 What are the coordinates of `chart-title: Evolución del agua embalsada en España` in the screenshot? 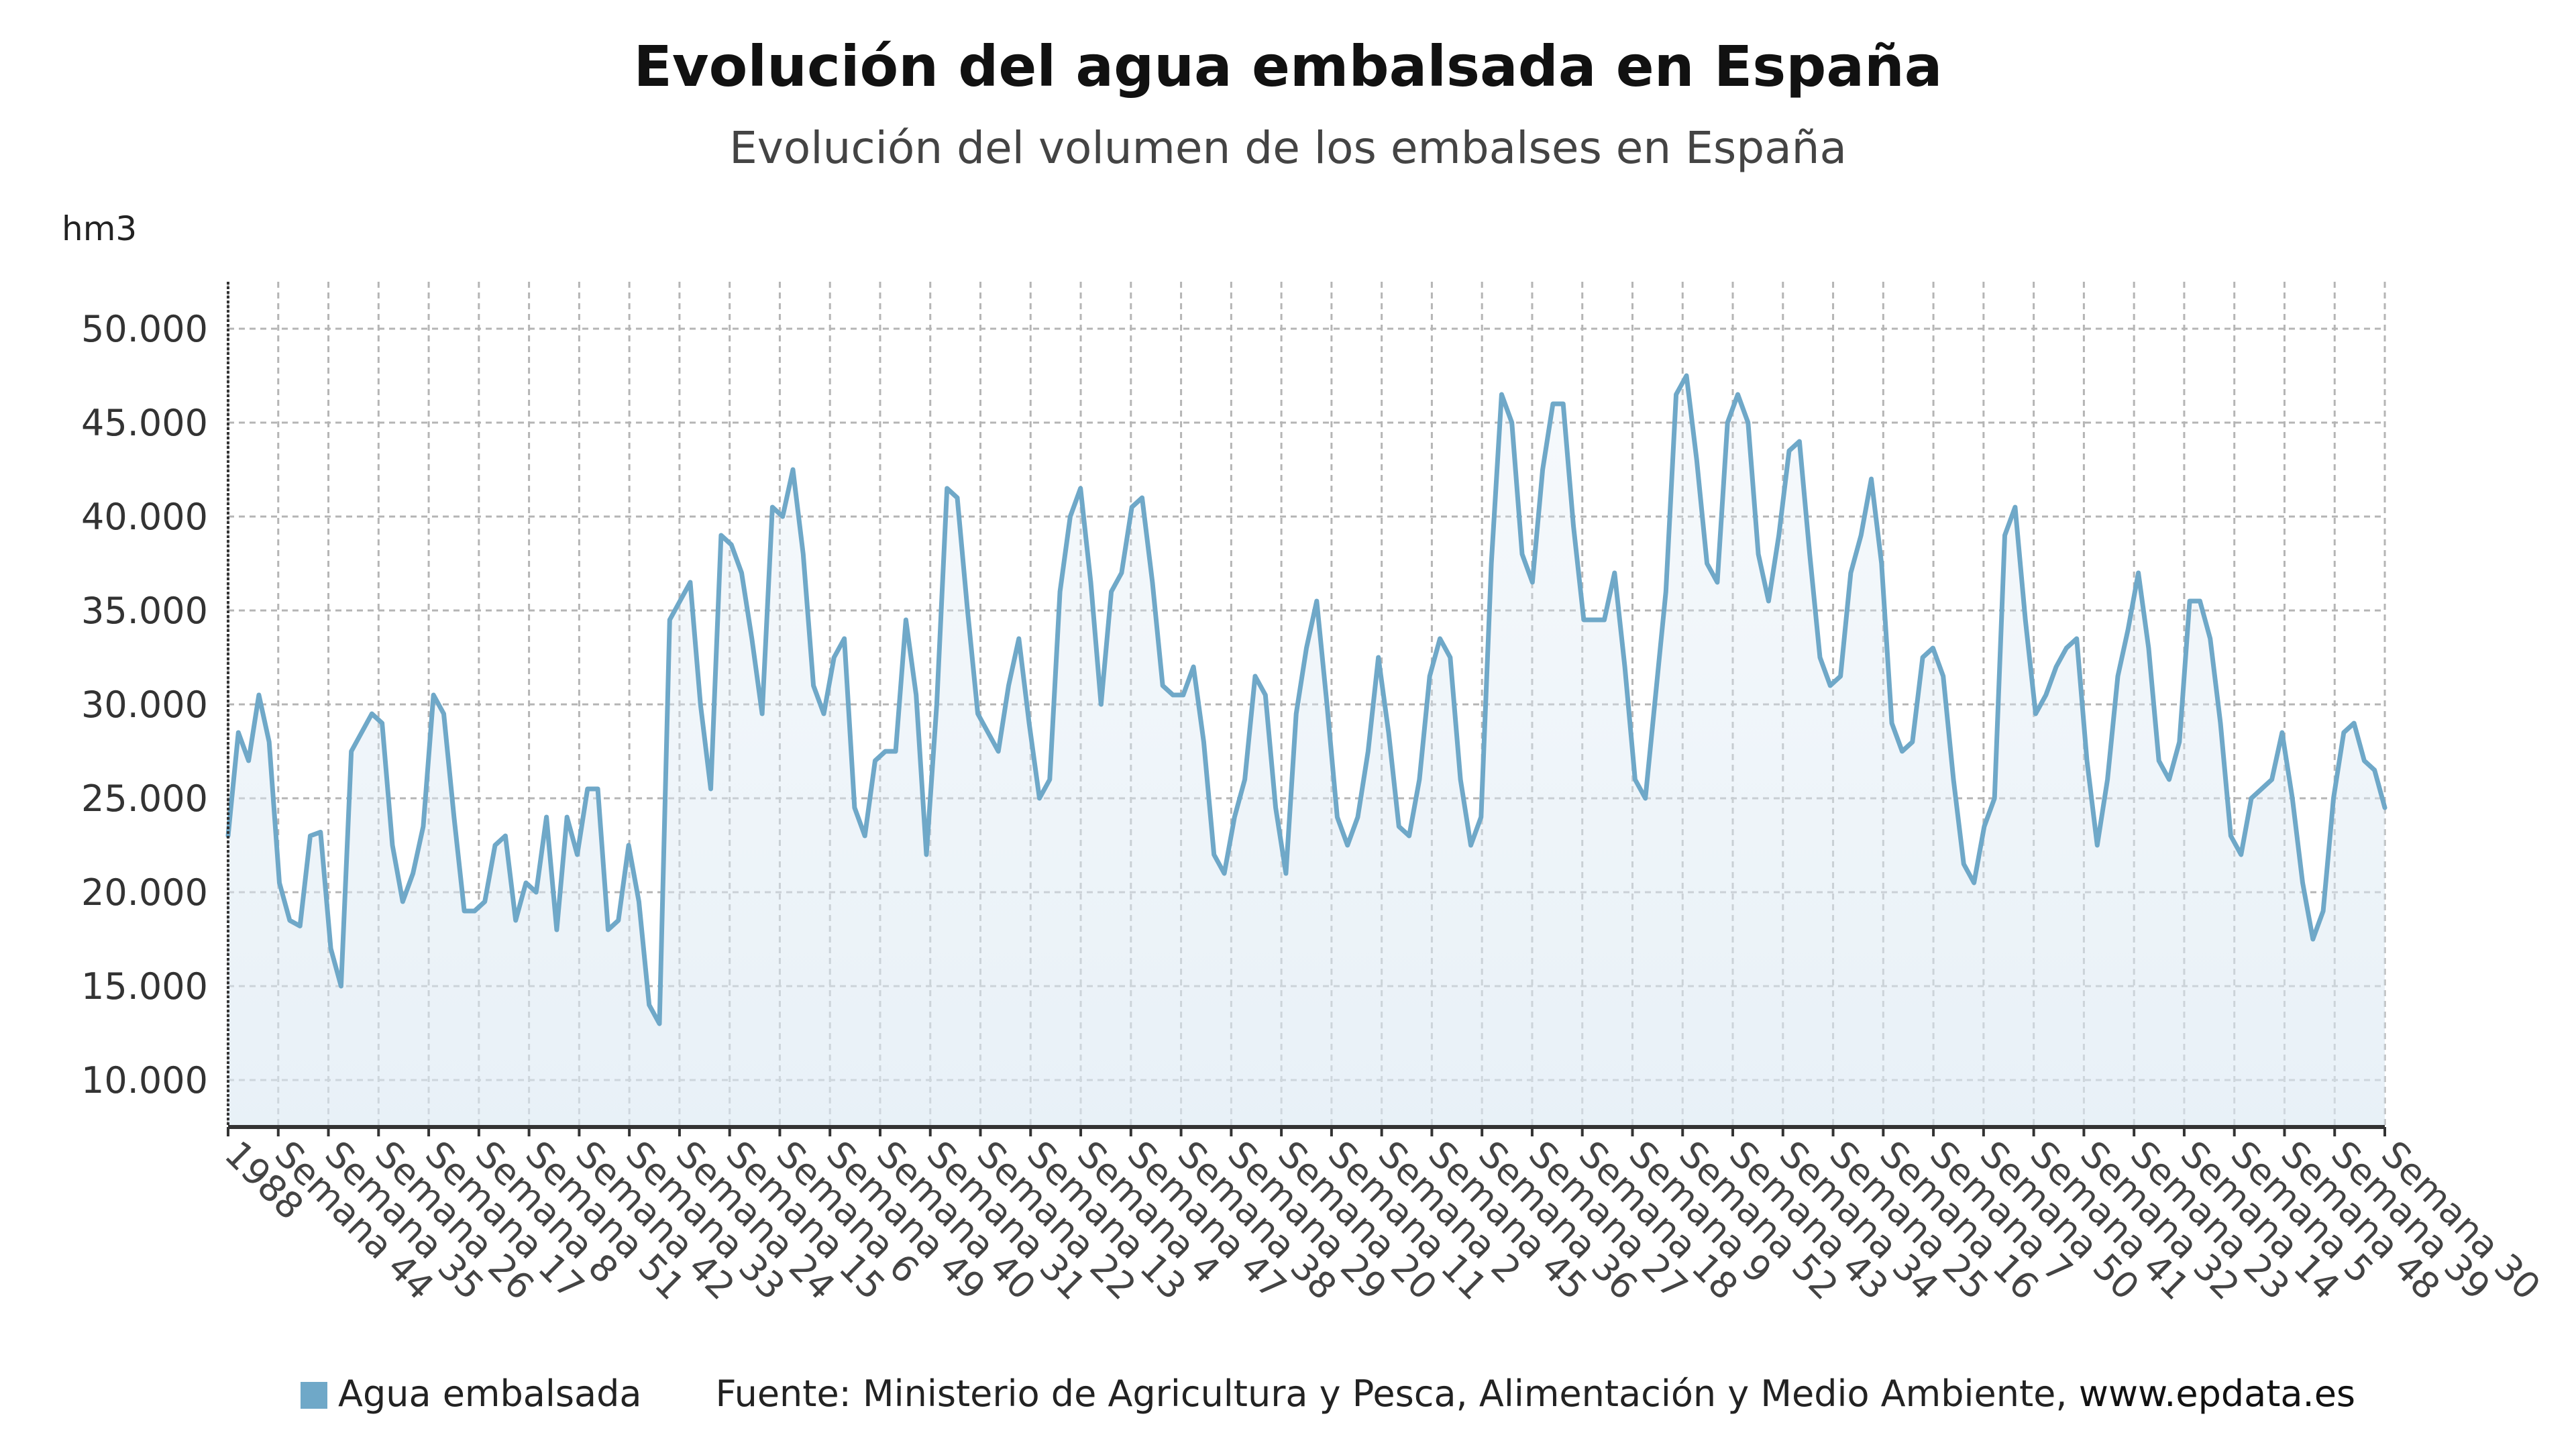 It's located at (1288, 66).